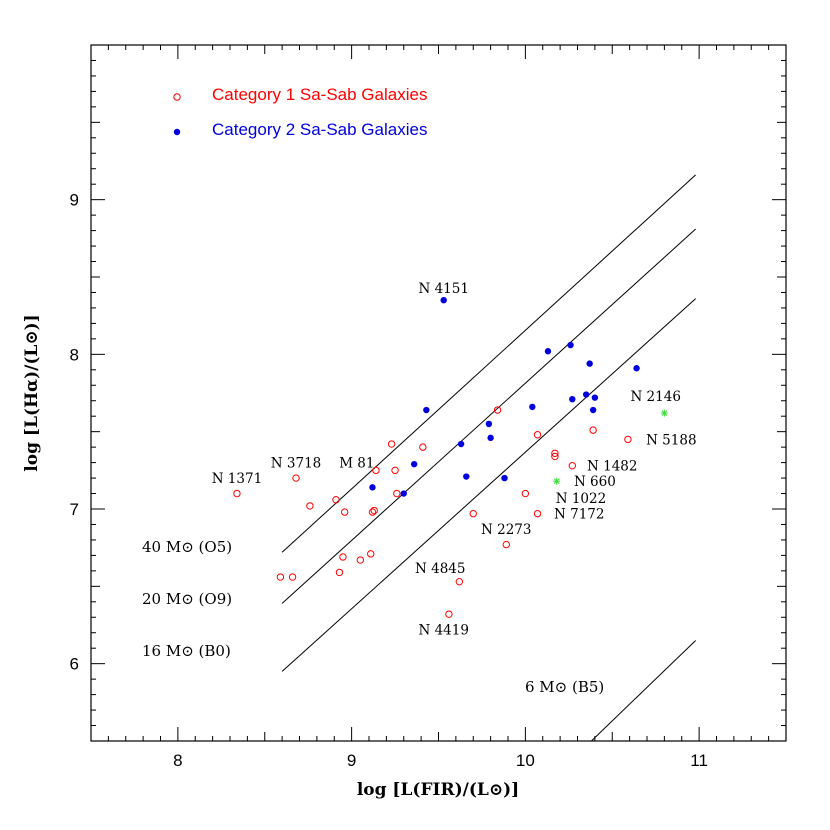 This screenshot has width=830, height=830. What do you see at coordinates (74, 664) in the screenshot?
I see `y-tick-label: 6` at bounding box center [74, 664].